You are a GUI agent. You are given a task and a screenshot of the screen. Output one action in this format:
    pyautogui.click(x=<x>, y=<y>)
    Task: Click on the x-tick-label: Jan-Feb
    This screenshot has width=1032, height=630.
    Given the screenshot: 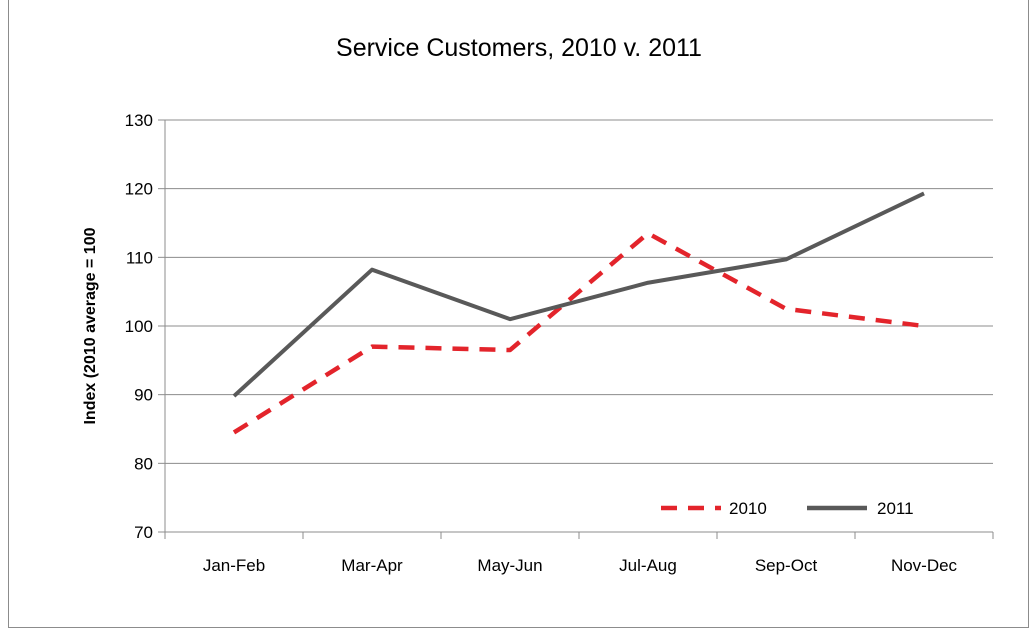 What is the action you would take?
    pyautogui.click(x=234, y=565)
    